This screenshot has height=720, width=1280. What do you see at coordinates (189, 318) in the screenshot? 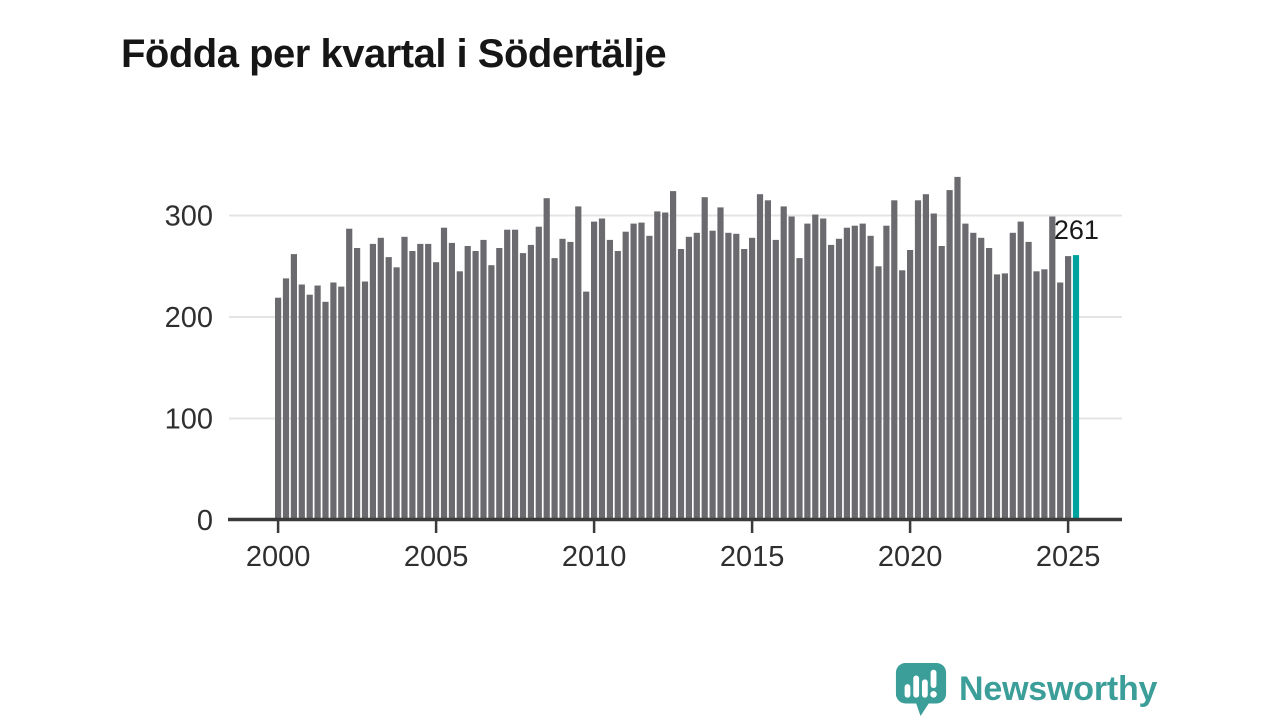
I see `y-tick-label: 200` at bounding box center [189, 318].